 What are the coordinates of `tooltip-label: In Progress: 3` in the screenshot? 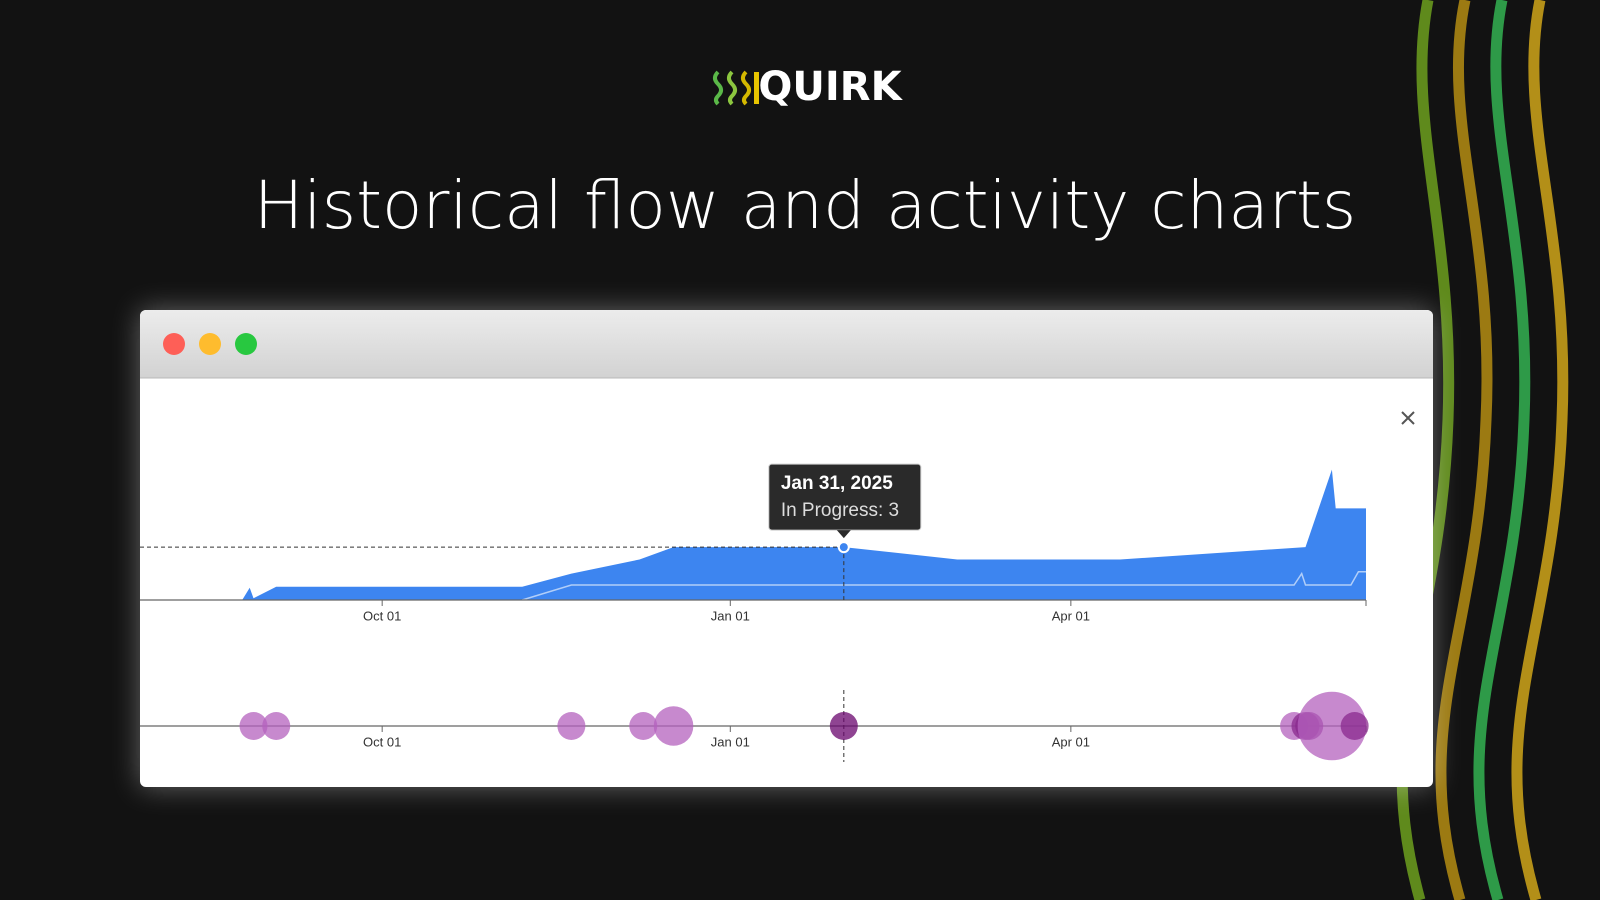 It's located at (840, 510).